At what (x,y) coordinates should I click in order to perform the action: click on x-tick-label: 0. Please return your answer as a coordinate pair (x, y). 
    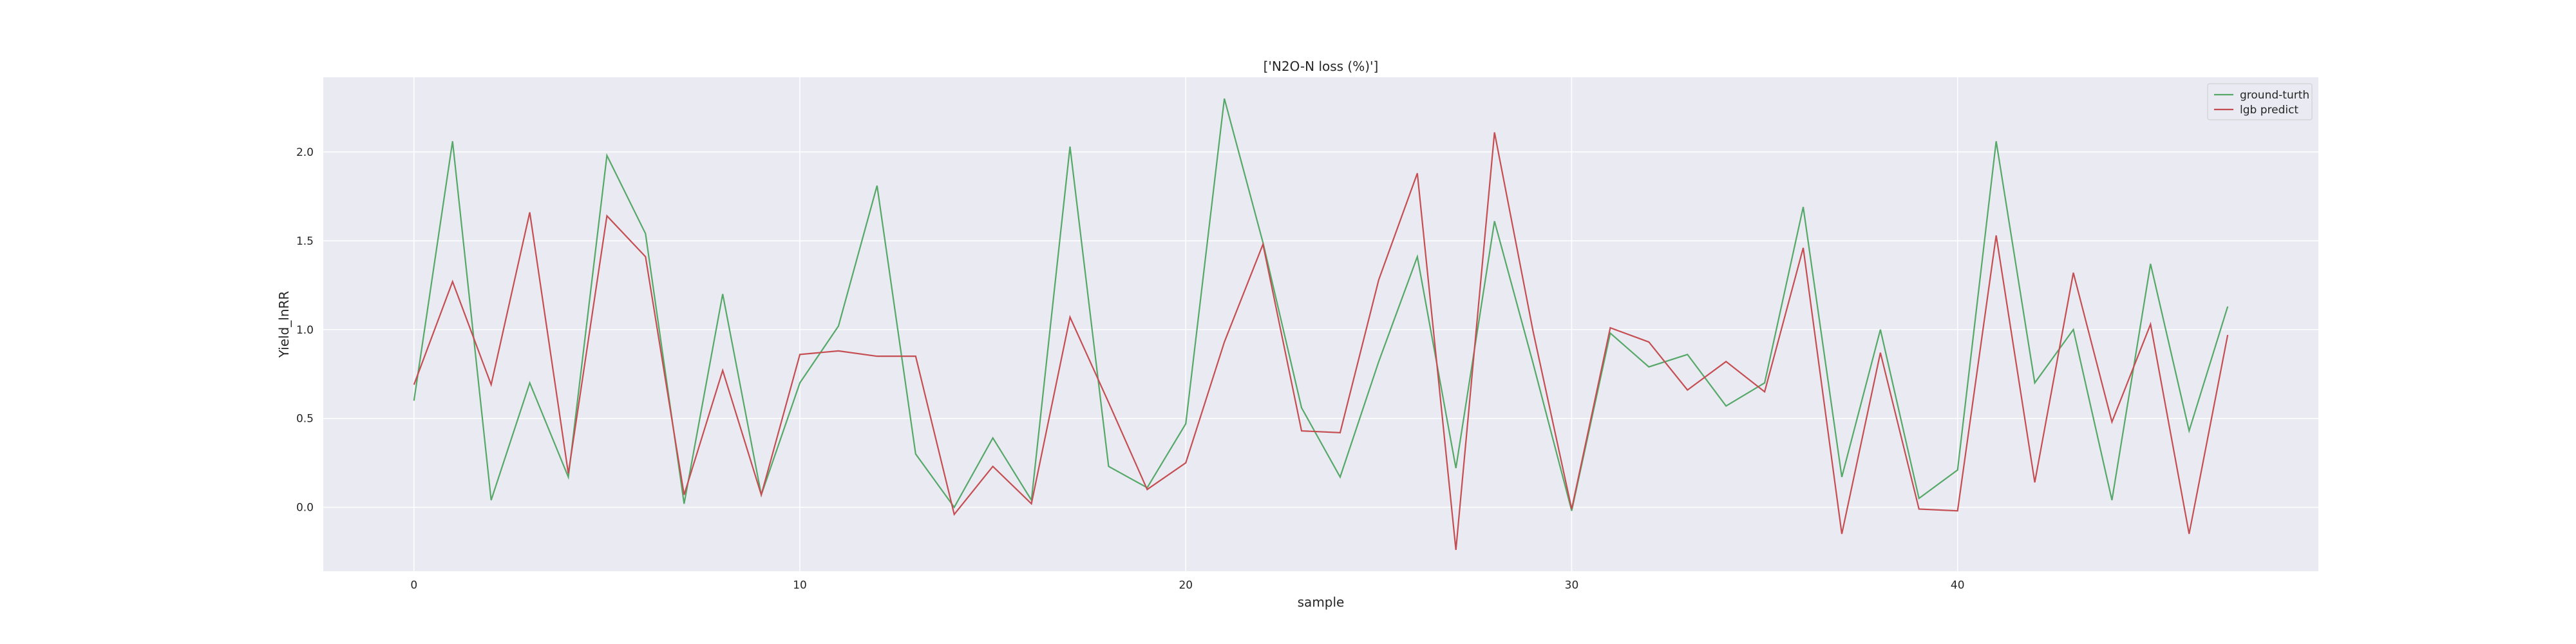
    Looking at the image, I should click on (414, 586).